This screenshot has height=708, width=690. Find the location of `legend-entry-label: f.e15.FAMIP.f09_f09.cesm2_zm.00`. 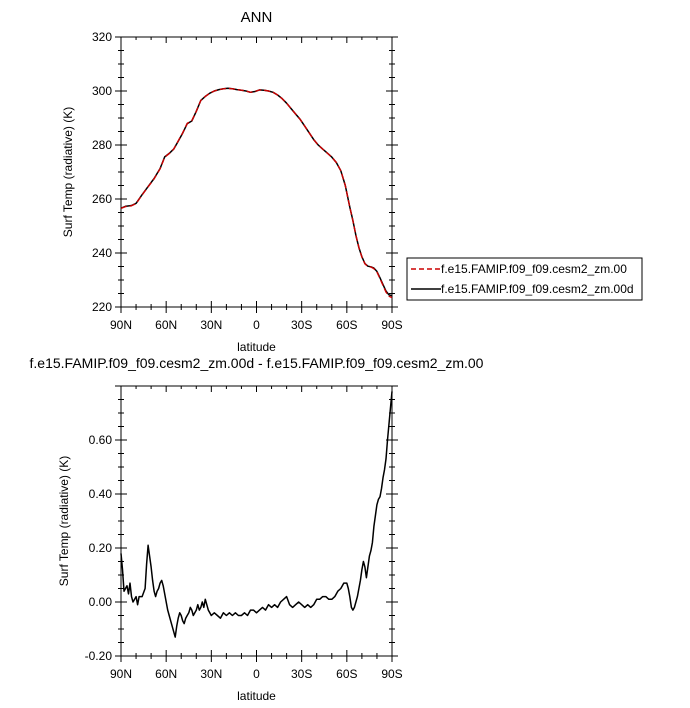

legend-entry-label: f.e15.FAMIP.f09_f09.cesm2_zm.00 is located at coordinates (534, 269).